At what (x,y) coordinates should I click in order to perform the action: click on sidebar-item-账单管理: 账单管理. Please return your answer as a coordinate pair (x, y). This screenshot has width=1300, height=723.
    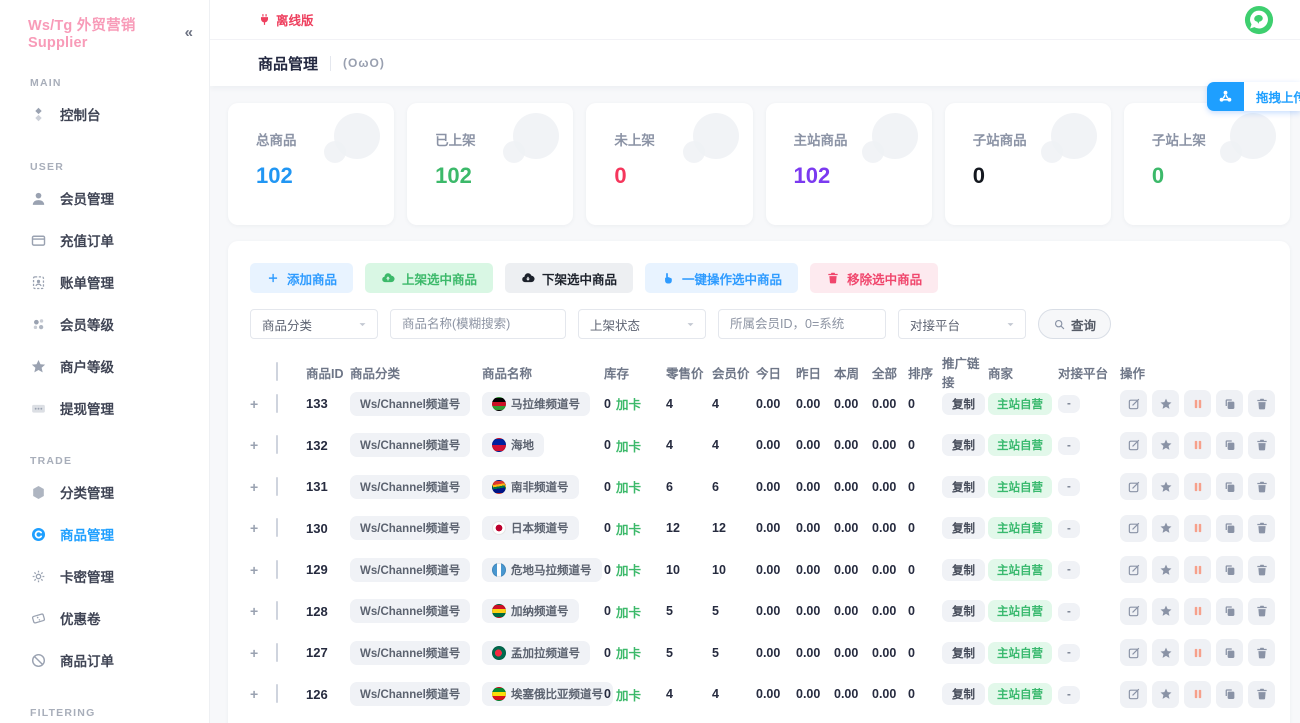
    Looking at the image, I should click on (104, 282).